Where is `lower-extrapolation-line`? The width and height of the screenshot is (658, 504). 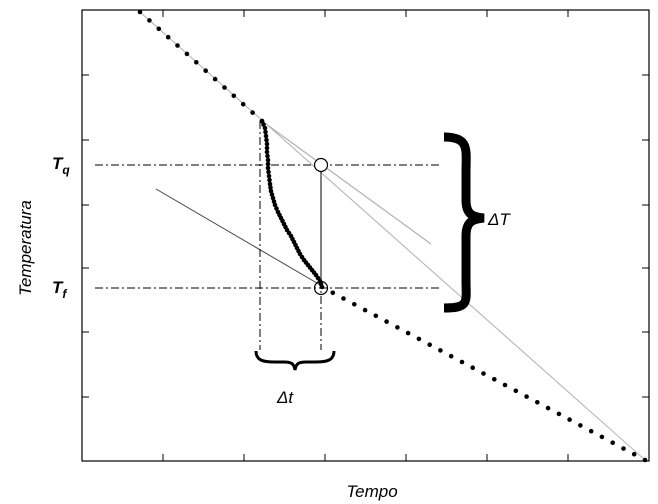 lower-extrapolation-line is located at coordinates (239, 237).